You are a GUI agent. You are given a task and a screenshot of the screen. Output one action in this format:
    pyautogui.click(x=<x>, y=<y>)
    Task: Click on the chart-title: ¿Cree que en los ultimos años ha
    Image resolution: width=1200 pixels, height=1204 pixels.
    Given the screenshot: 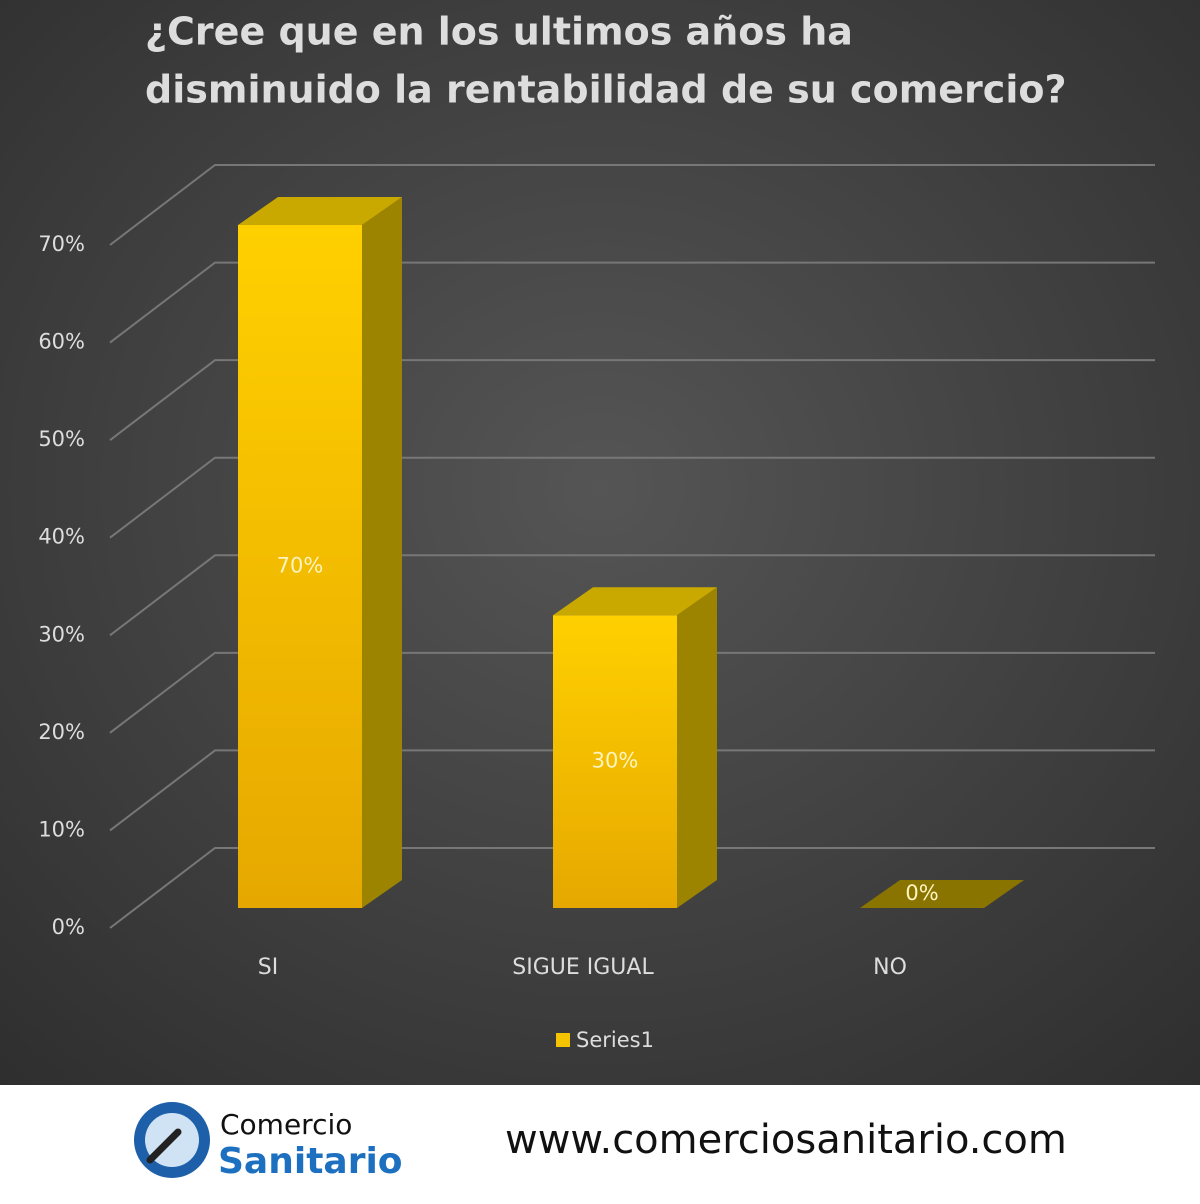 What is the action you would take?
    pyautogui.click(x=499, y=32)
    